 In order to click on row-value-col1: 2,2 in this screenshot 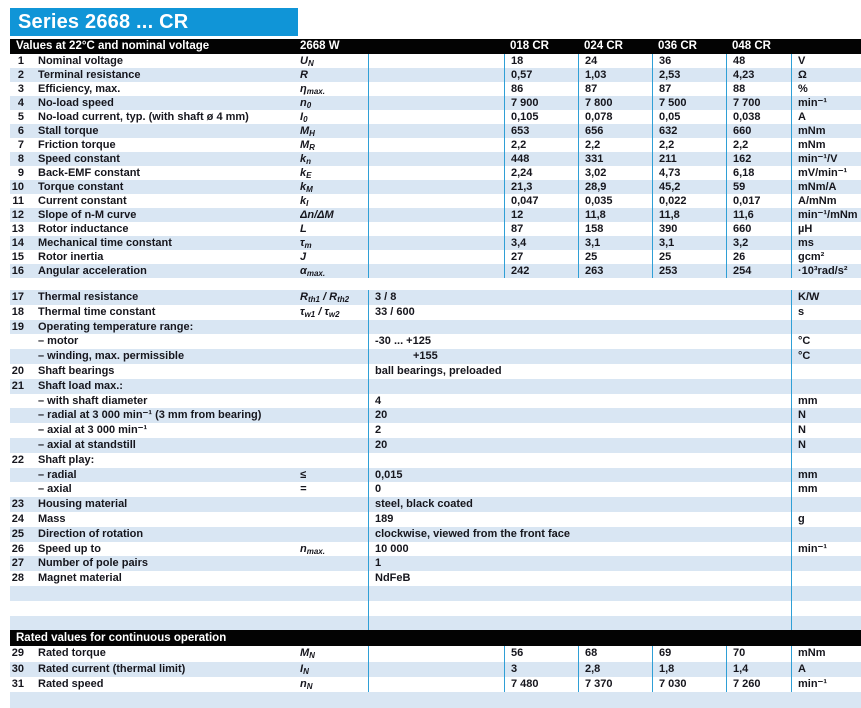, I will do `click(541, 145)`.